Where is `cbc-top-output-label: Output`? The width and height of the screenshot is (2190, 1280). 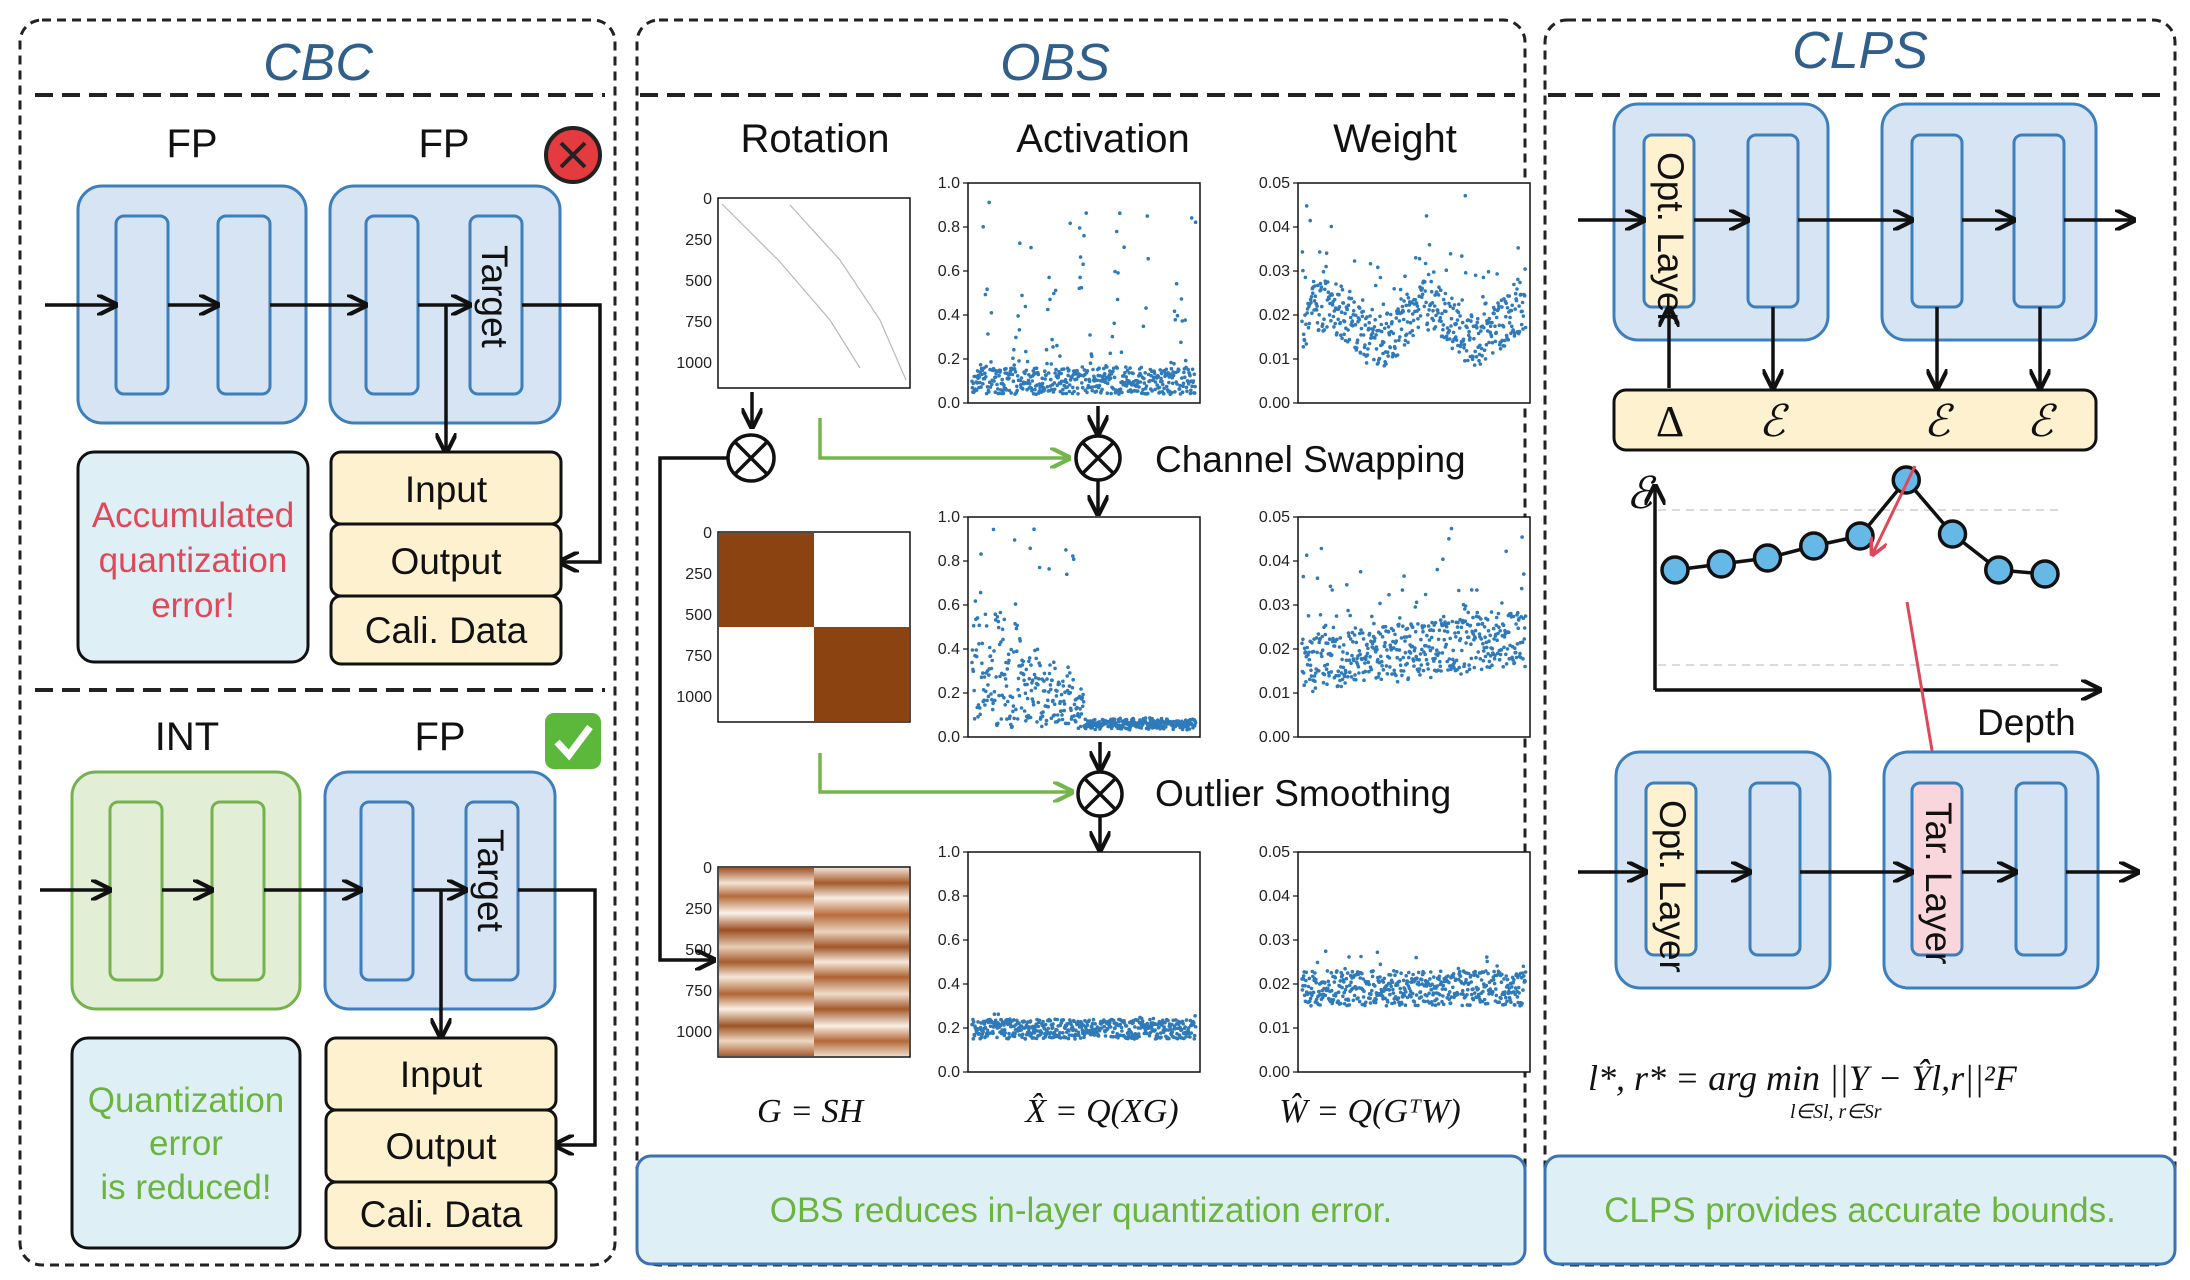 cbc-top-output-label: Output is located at coordinates (446, 561).